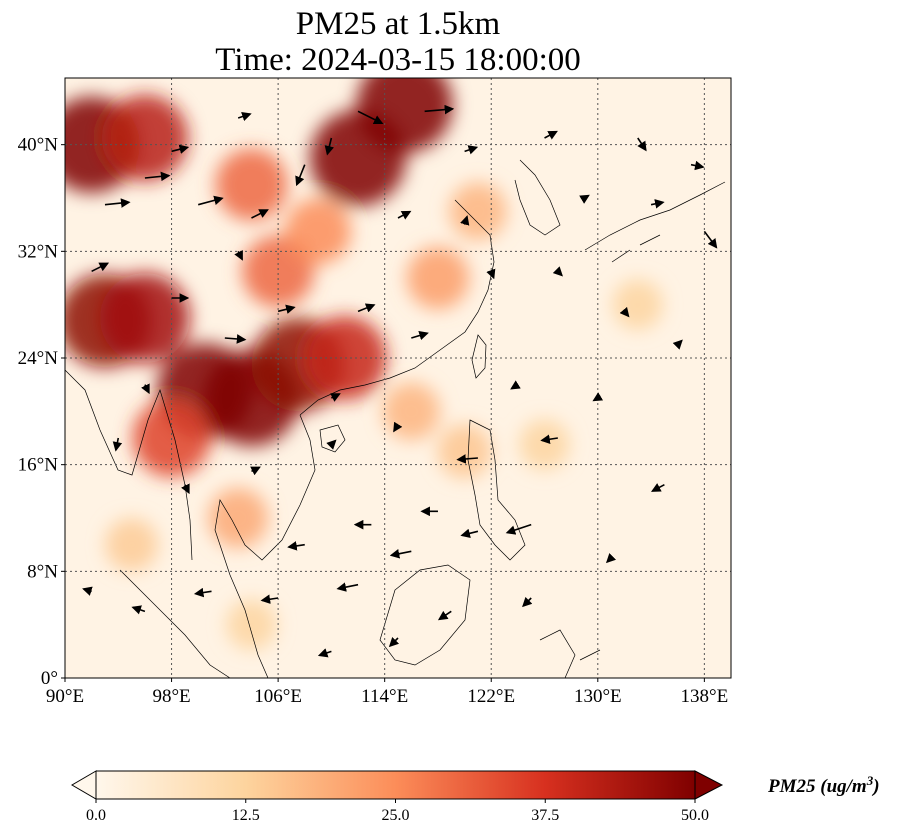 The image size is (905, 836). Describe the element at coordinates (96, 815) in the screenshot. I see `colorbar-tick-label: 0.0` at that location.